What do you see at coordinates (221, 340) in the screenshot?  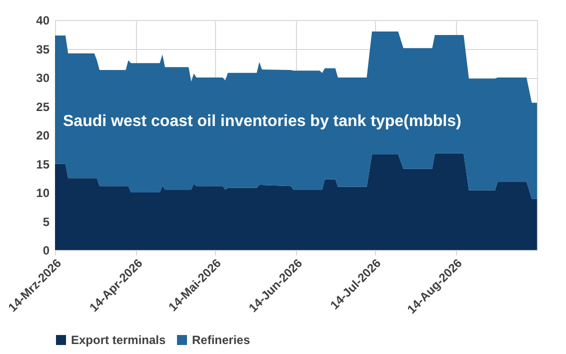 I see `legend-label: Refineries` at bounding box center [221, 340].